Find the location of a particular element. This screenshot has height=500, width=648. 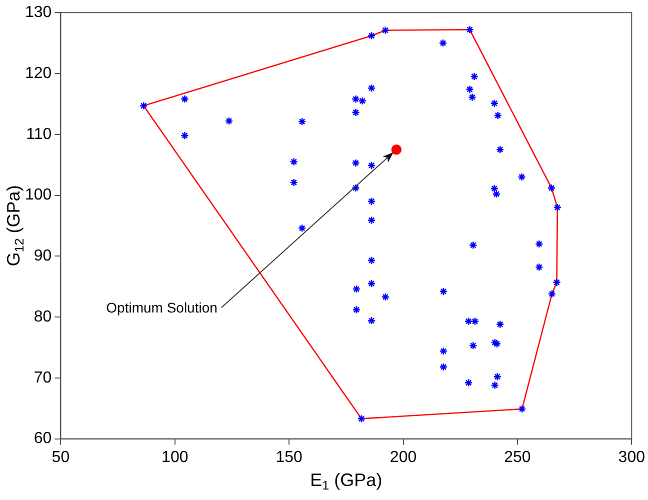

y-tick-label: 110 is located at coordinates (39, 134).